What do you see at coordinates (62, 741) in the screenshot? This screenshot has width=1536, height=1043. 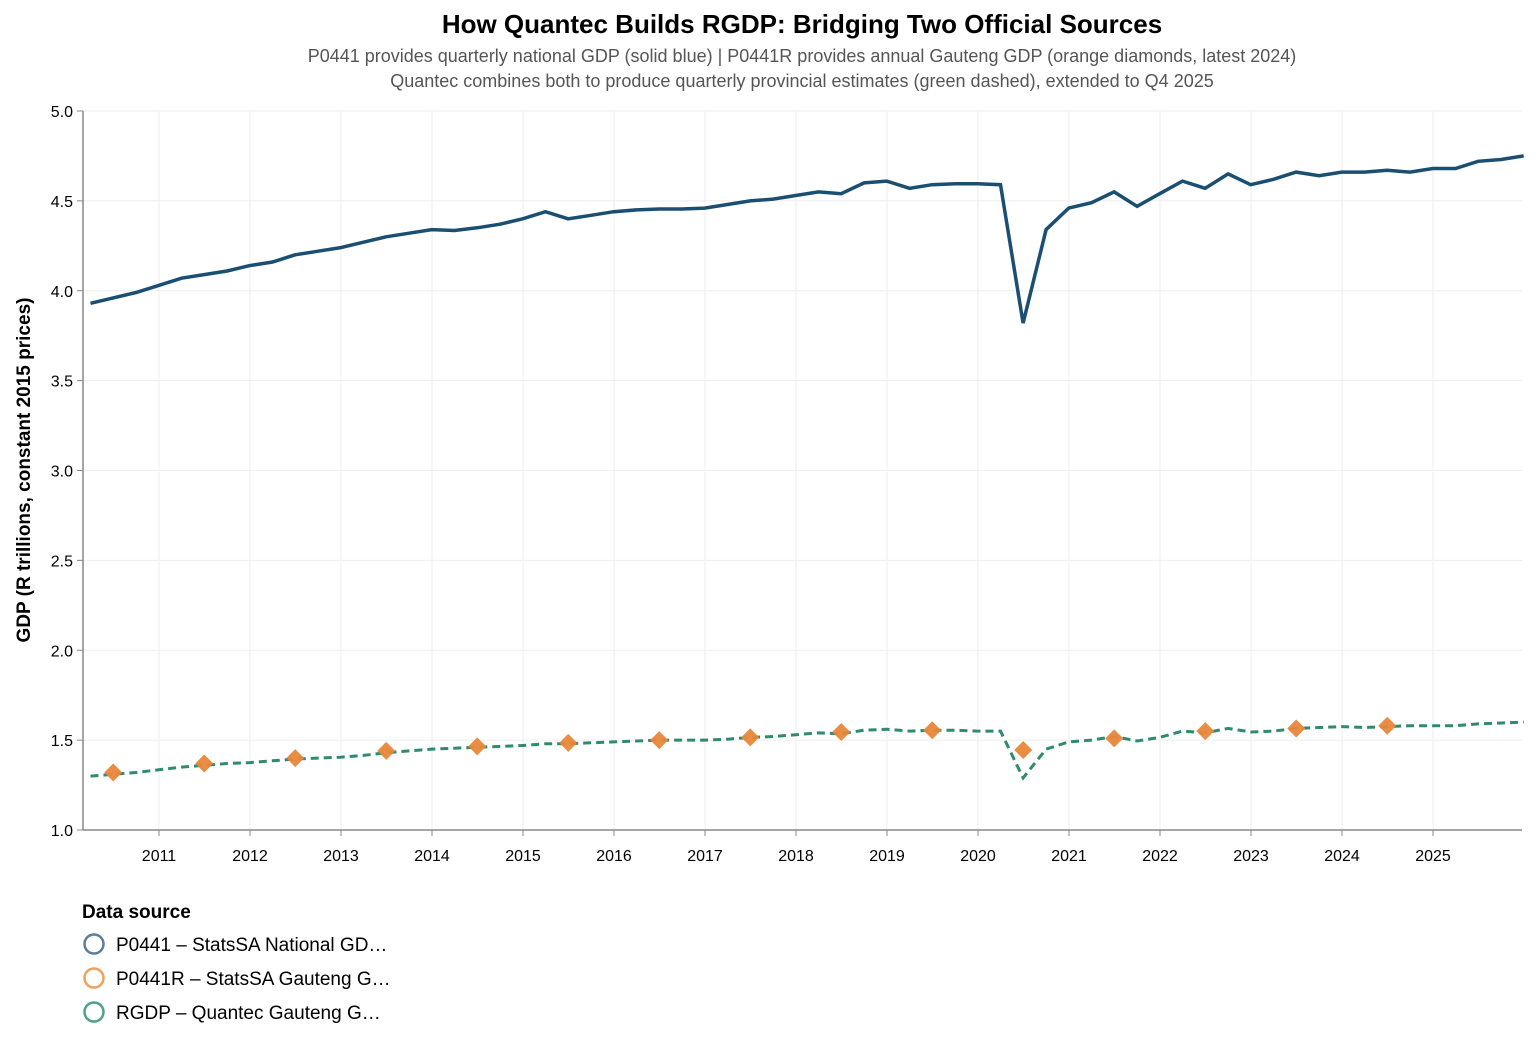 I see `y-tick-label: 1.5` at bounding box center [62, 741].